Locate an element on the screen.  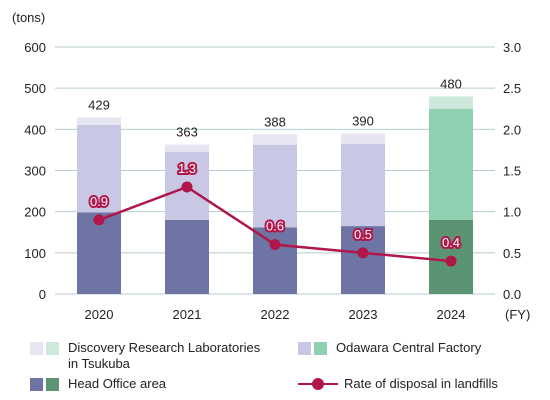
x-tick-label: 2020 is located at coordinates (99, 314).